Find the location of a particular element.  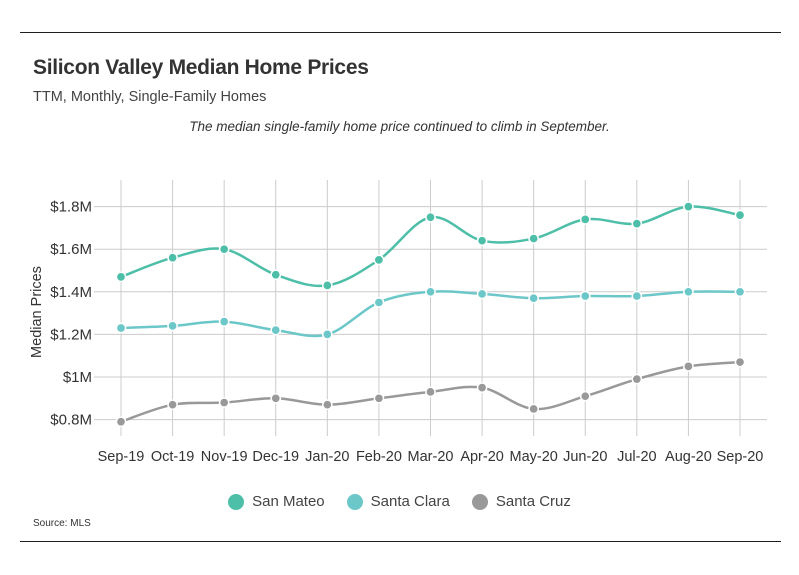

top-rule is located at coordinates (400, 32).